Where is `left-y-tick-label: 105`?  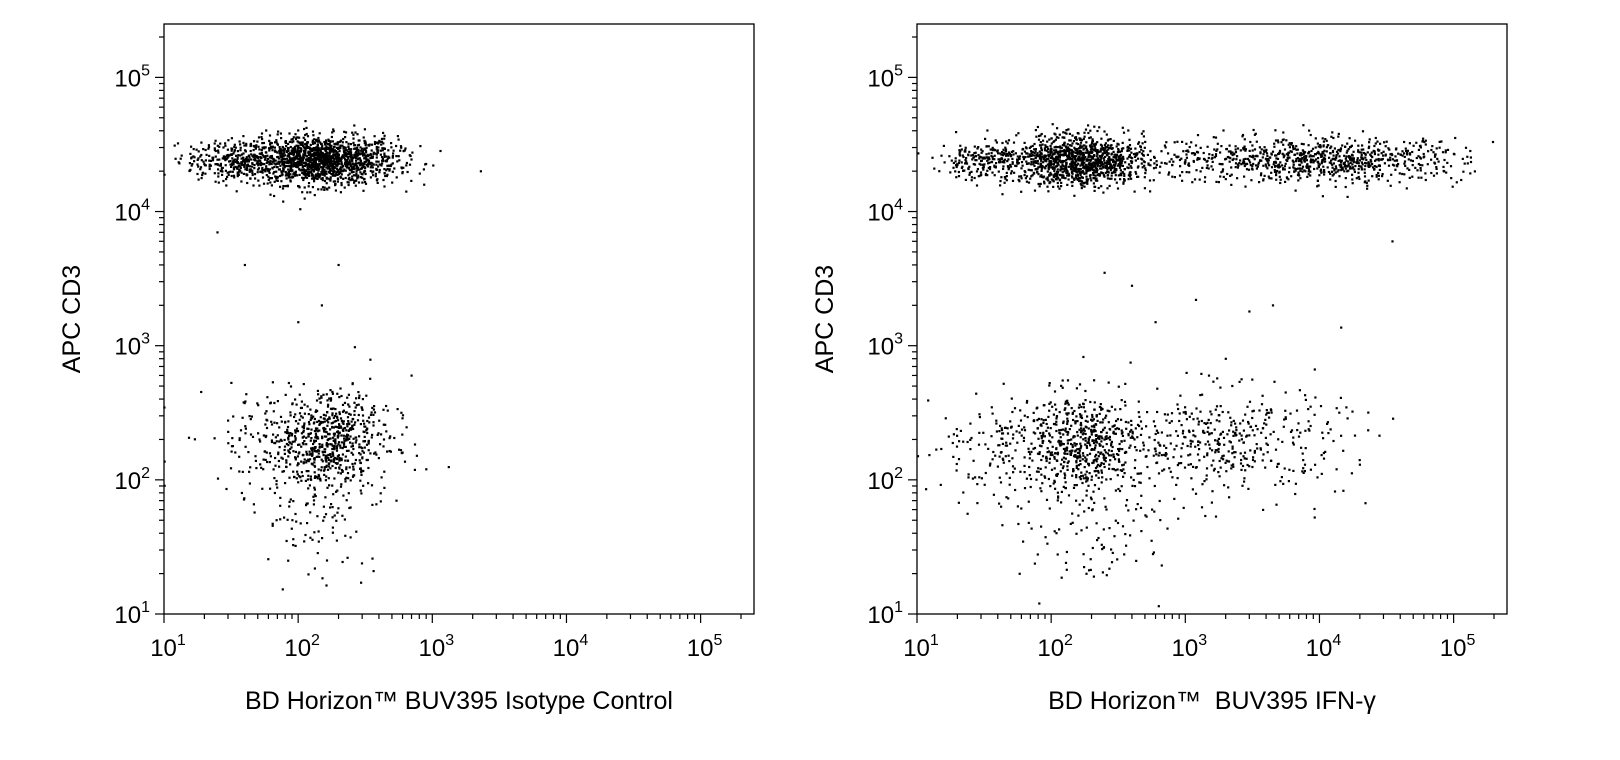 left-y-tick-label: 105 is located at coordinates (132, 77).